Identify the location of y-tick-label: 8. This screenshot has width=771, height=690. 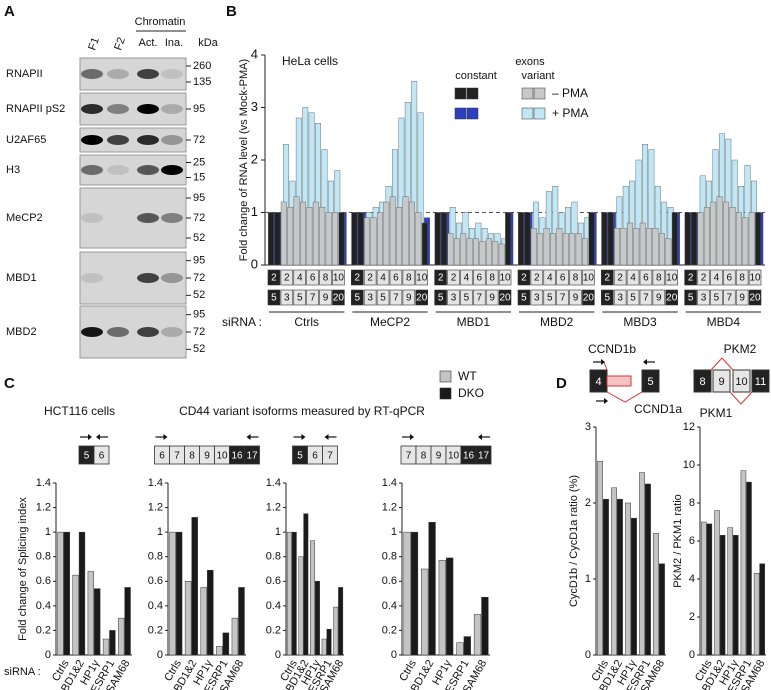
(692, 503).